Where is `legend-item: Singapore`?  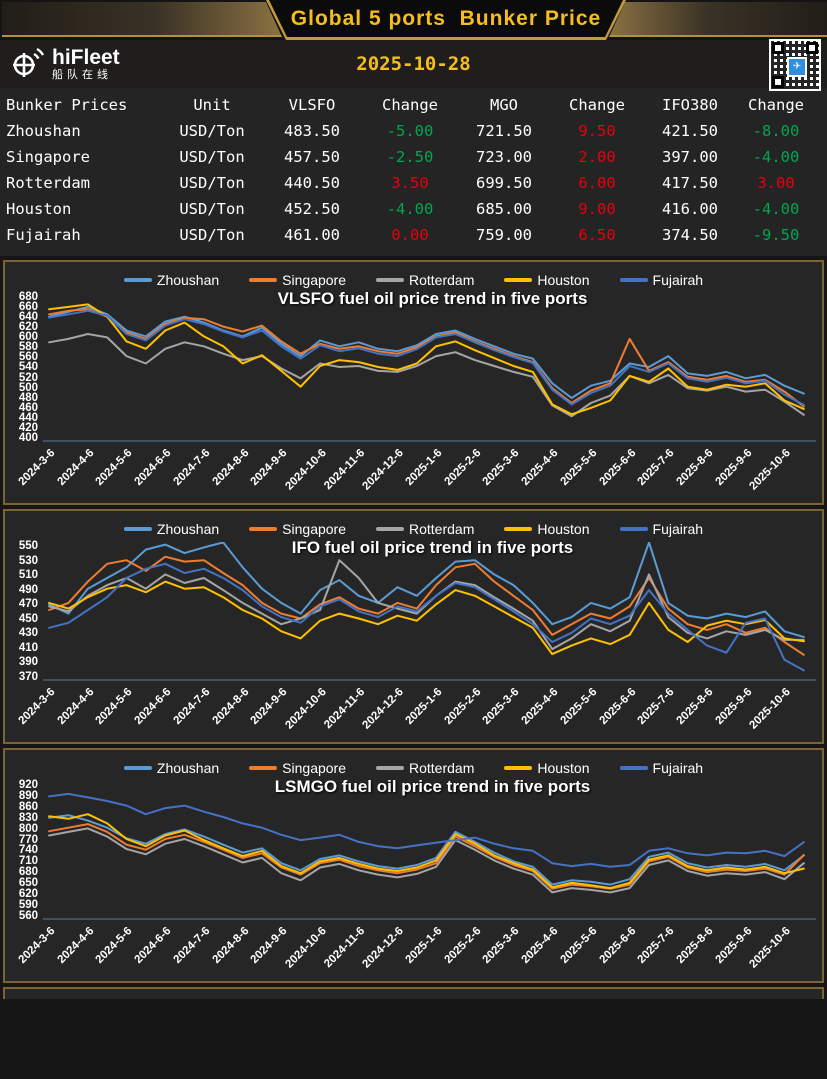 legend-item: Singapore is located at coordinates (297, 768).